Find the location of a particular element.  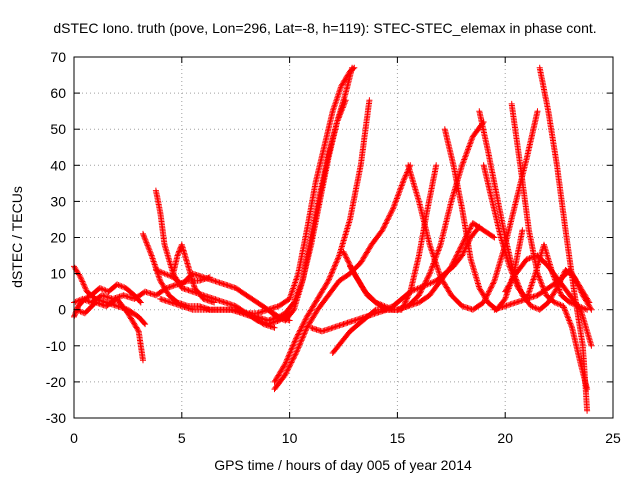

y-tick-label: -20 is located at coordinates (56, 382).